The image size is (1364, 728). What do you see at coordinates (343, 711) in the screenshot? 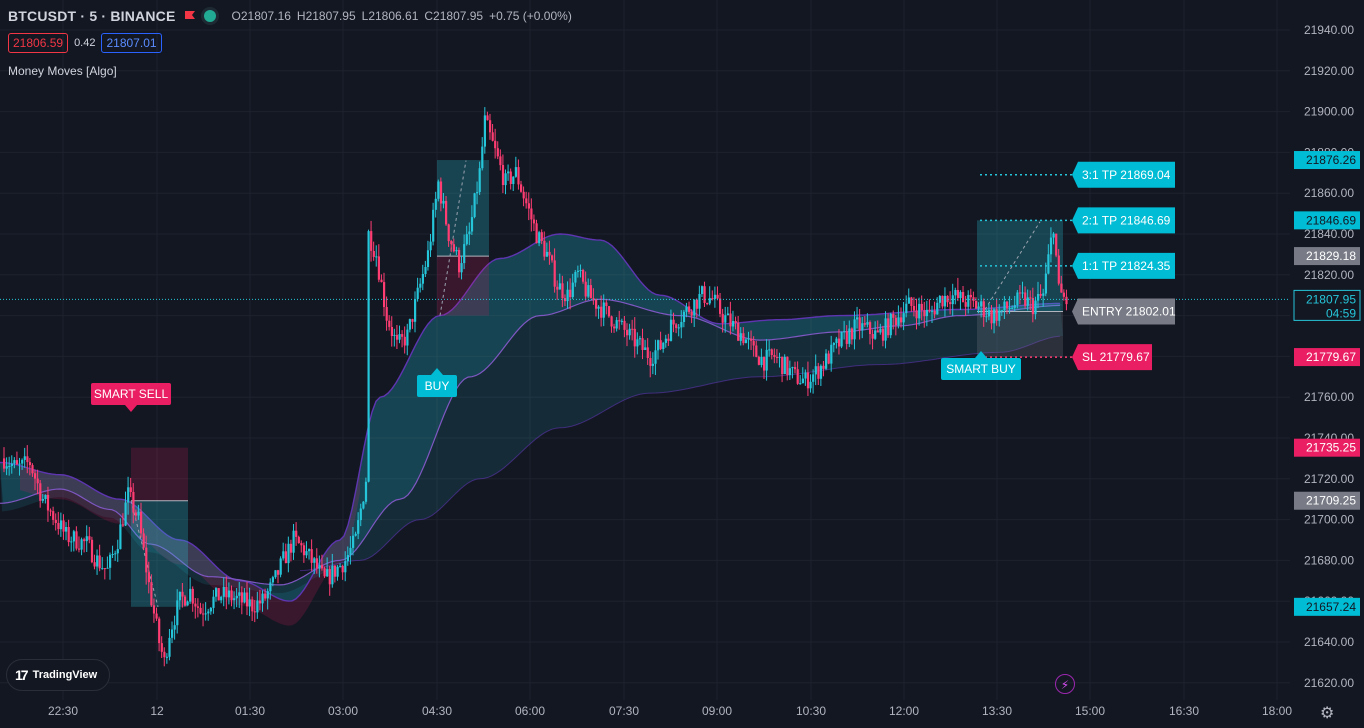
I see `x-axis-tick-label: 03:00` at bounding box center [343, 711].